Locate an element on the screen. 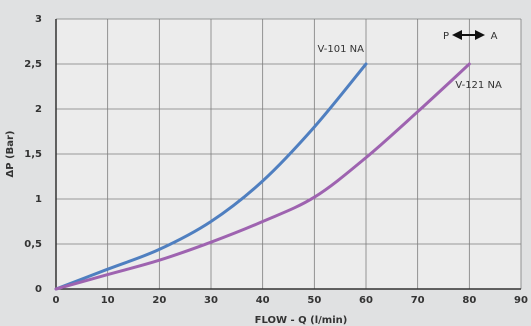 This screenshot has width=531, height=326. x-tick-label: 40 is located at coordinates (263, 300).